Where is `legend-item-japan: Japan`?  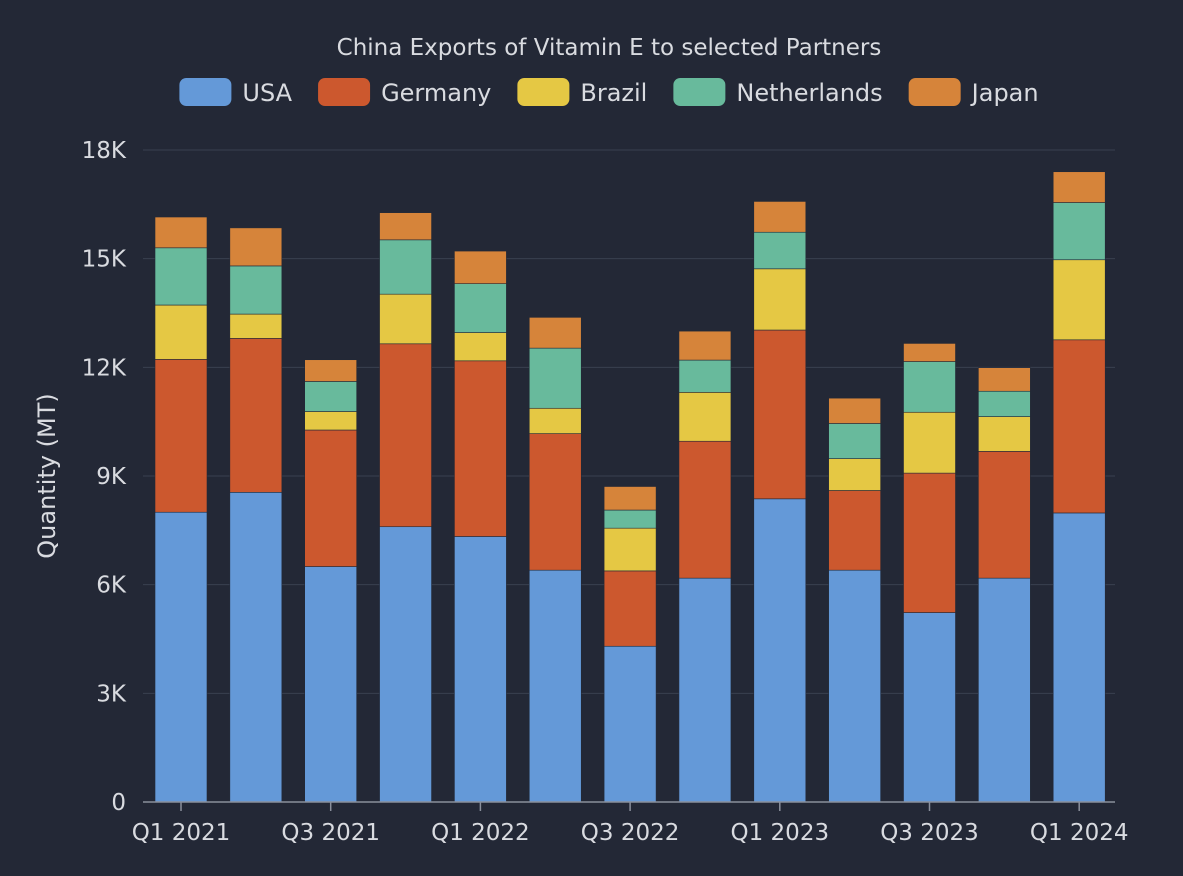
legend-item-japan: Japan is located at coordinates (973, 92).